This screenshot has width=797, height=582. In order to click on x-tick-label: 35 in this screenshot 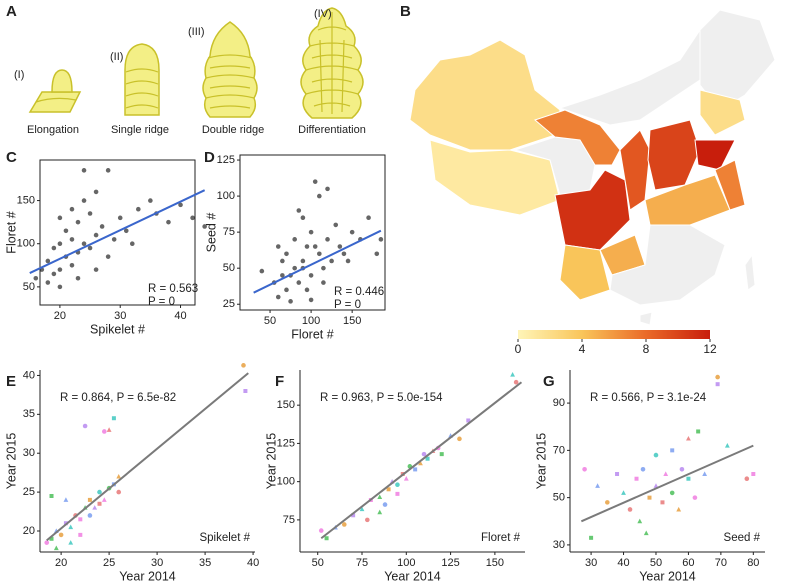, I will do `click(205, 563)`.